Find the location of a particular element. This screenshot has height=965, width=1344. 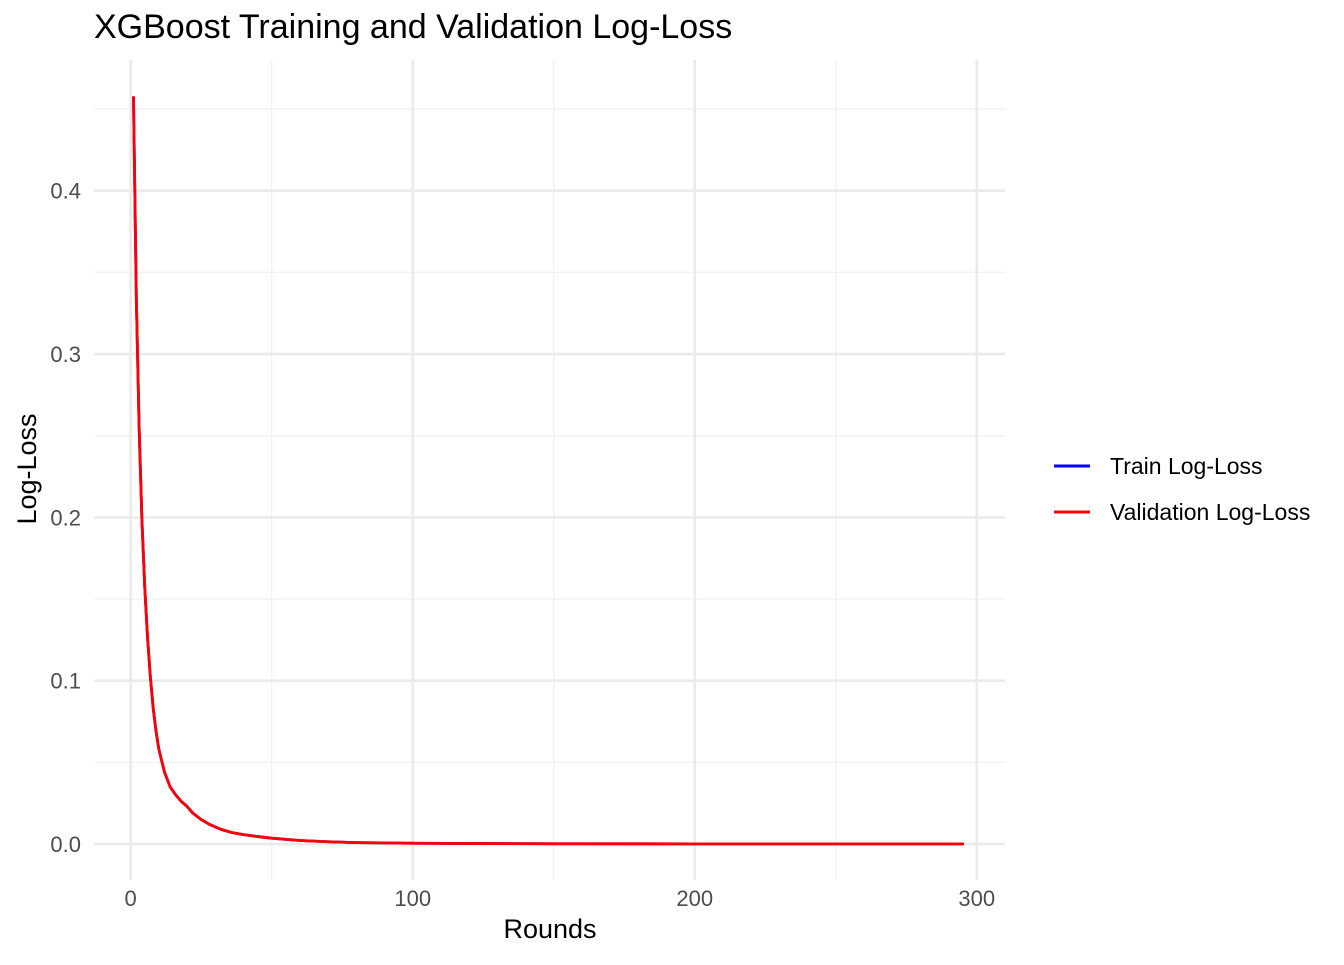

y-axis-title: Log-Loss is located at coordinates (27, 468).